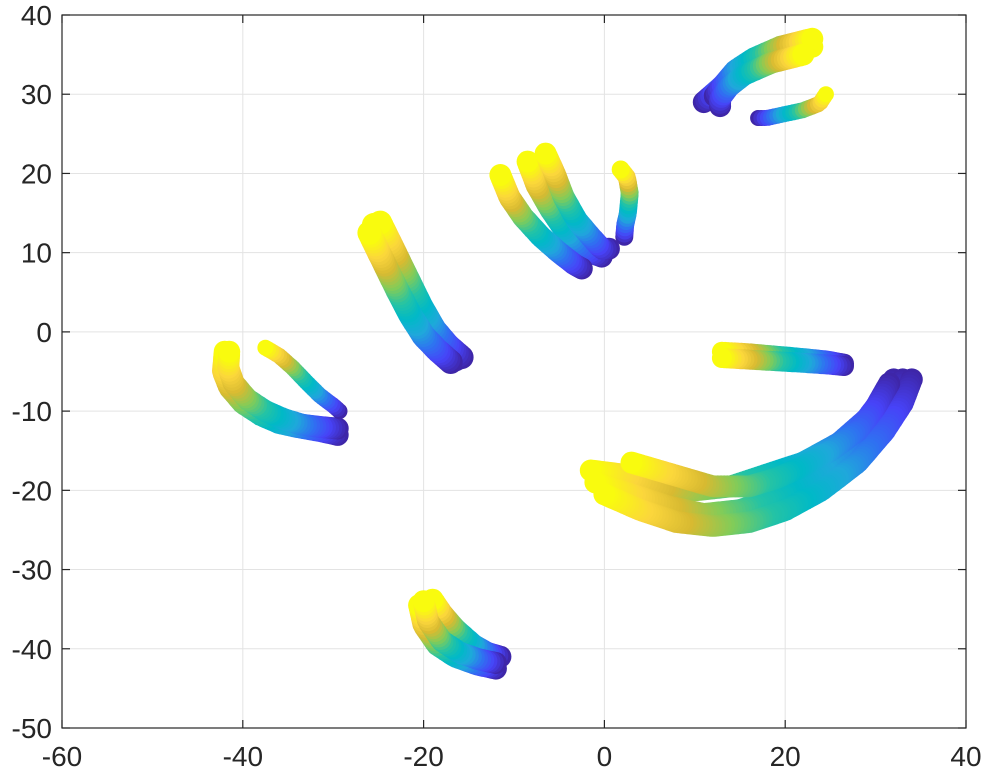 This screenshot has height=774, width=987. Describe the element at coordinates (36, 253) in the screenshot. I see `y-tick-label: 10` at that location.